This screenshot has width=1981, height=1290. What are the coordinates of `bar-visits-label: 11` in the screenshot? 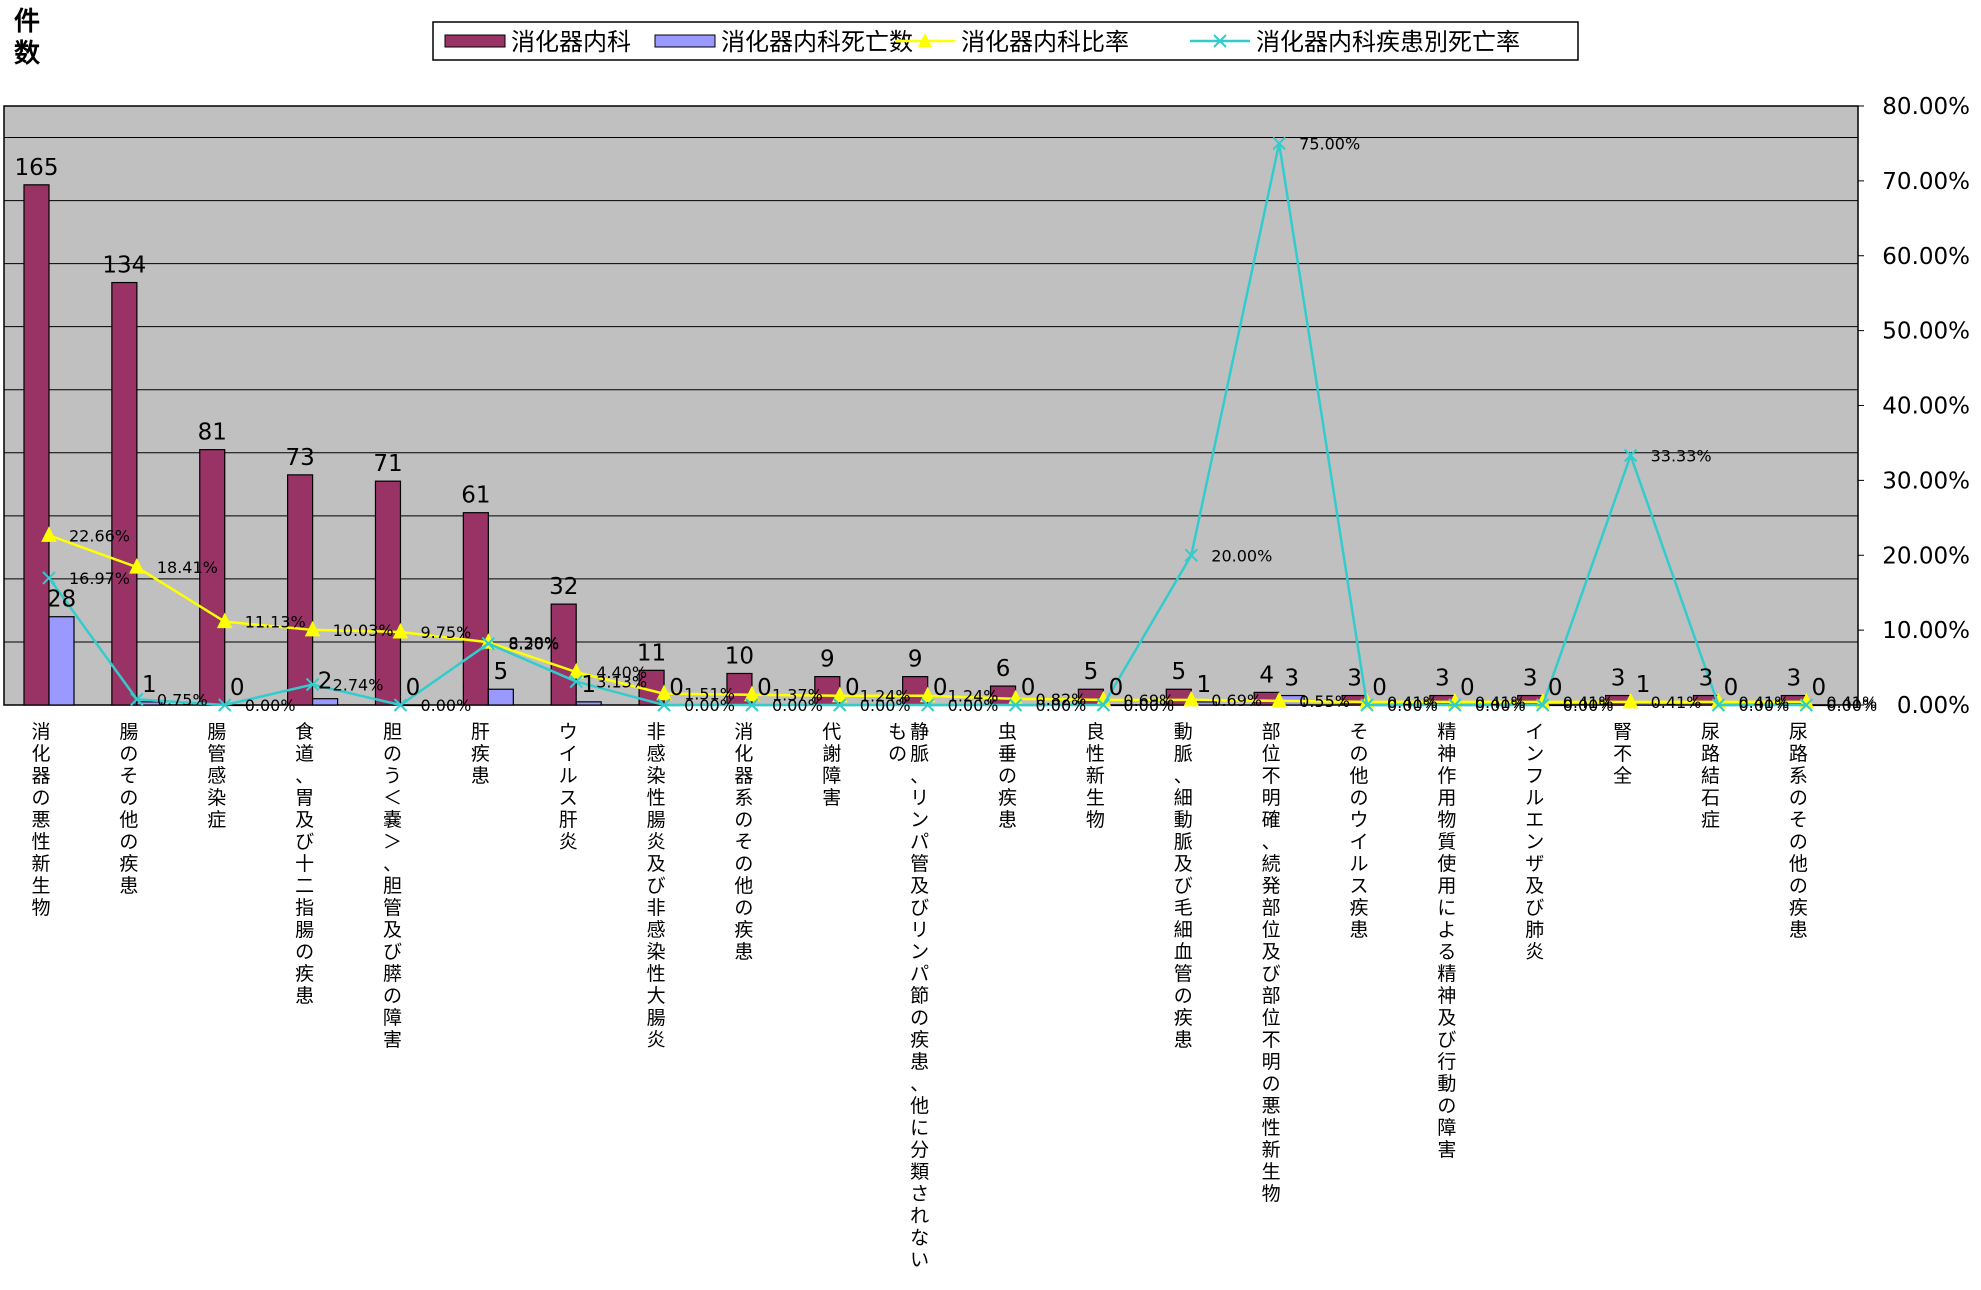 It's located at (651, 653).